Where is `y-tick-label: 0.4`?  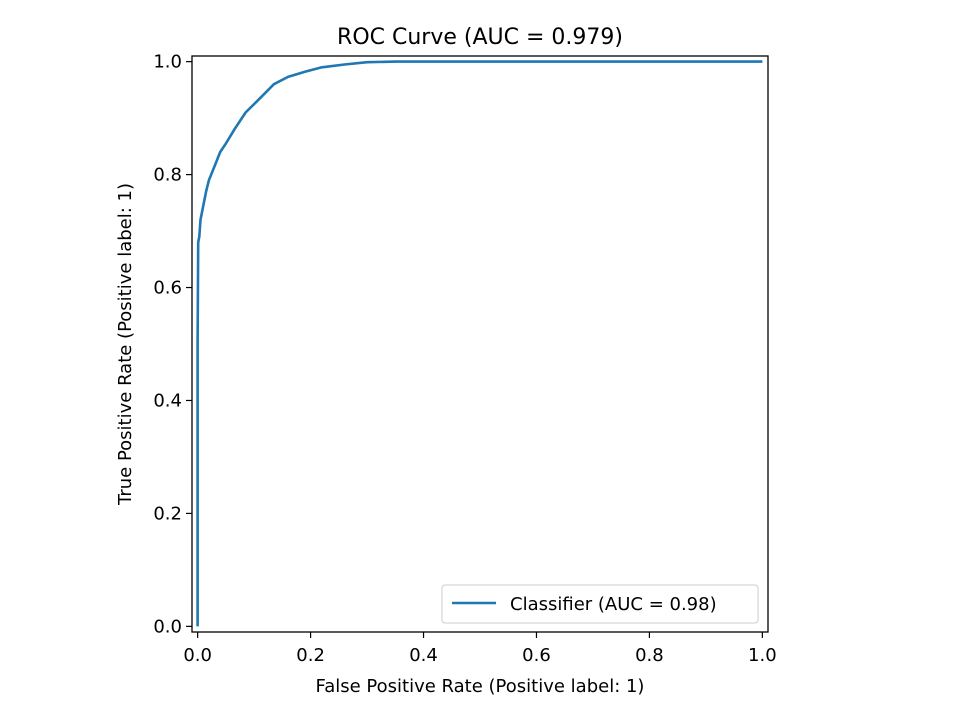 y-tick-label: 0.4 is located at coordinates (167, 400).